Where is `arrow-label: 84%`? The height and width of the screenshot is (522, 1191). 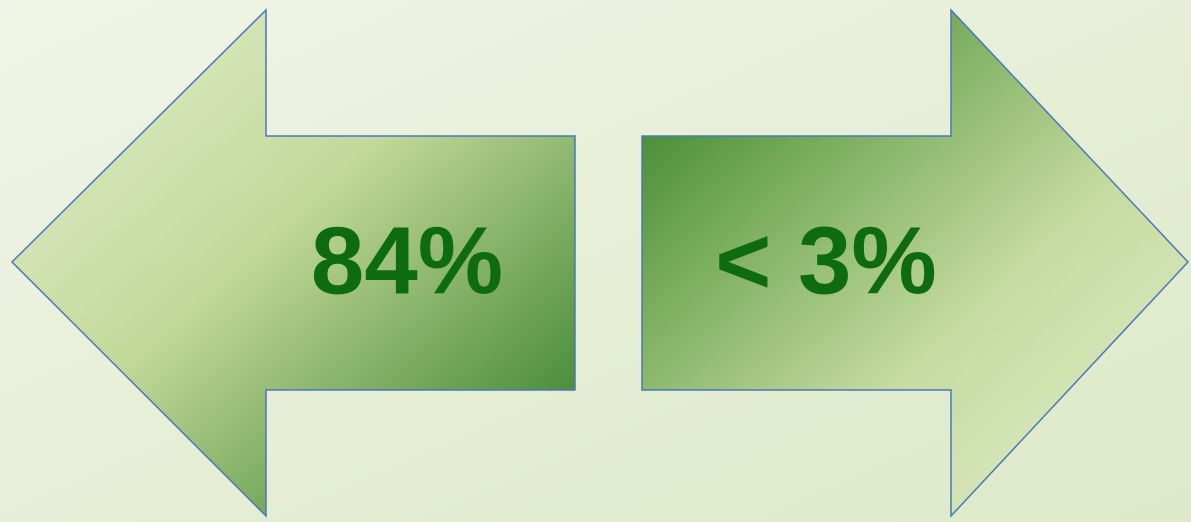 arrow-label: 84% is located at coordinates (407, 260).